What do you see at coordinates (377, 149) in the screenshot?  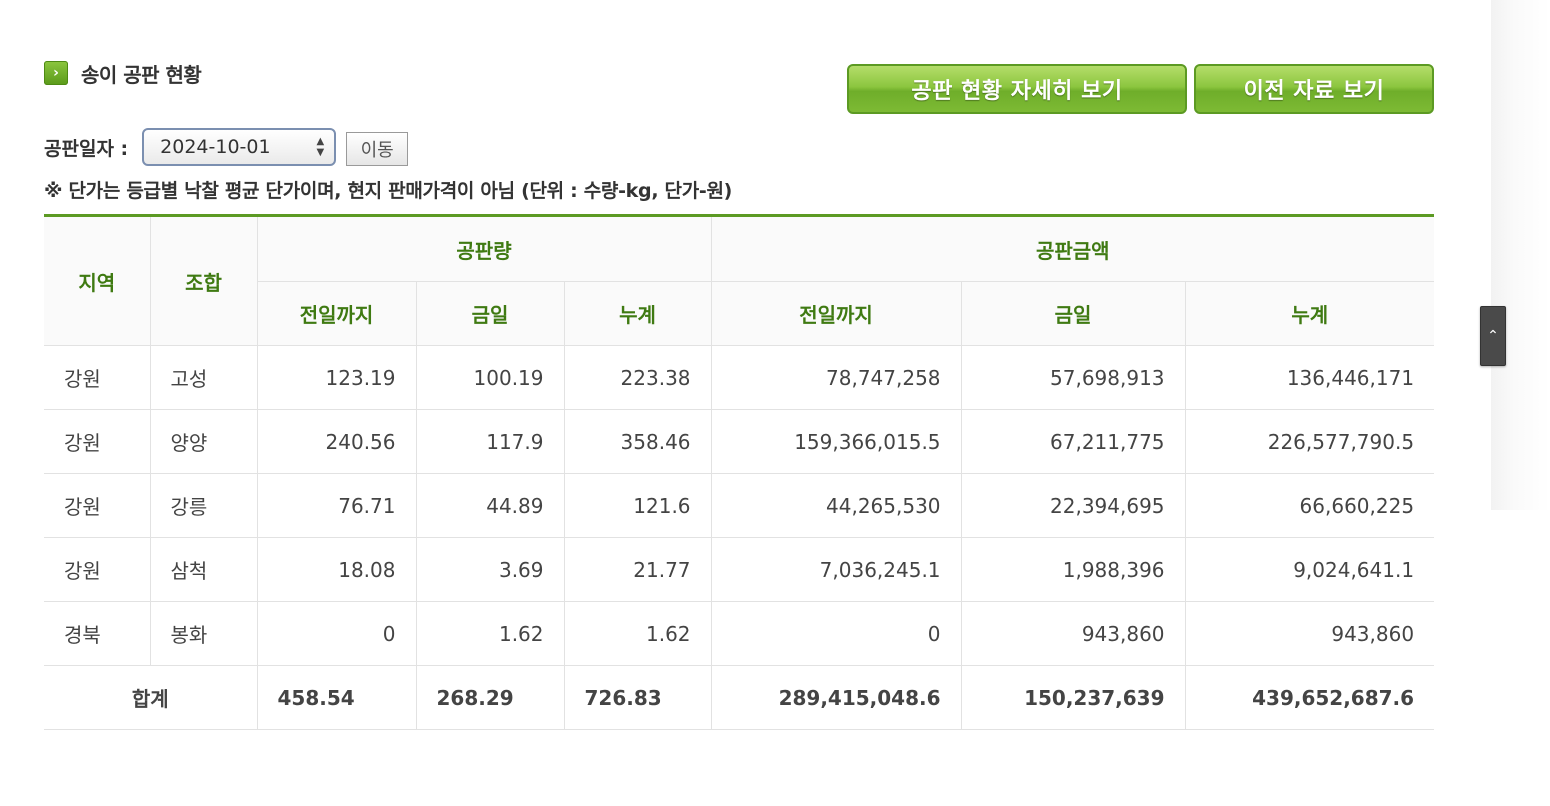 I see `go-button: 이동` at bounding box center [377, 149].